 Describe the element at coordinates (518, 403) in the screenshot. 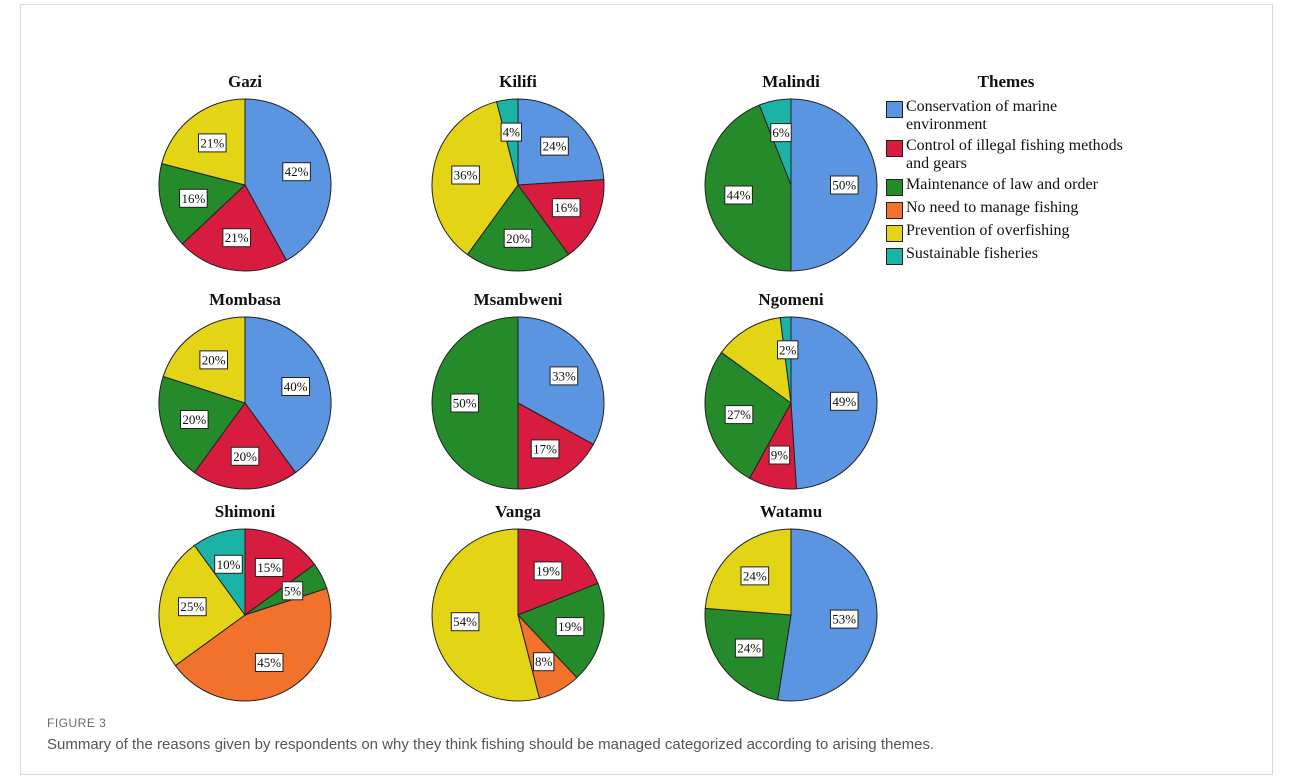

I see `pie-chart: 33% 17% 50%` at that location.